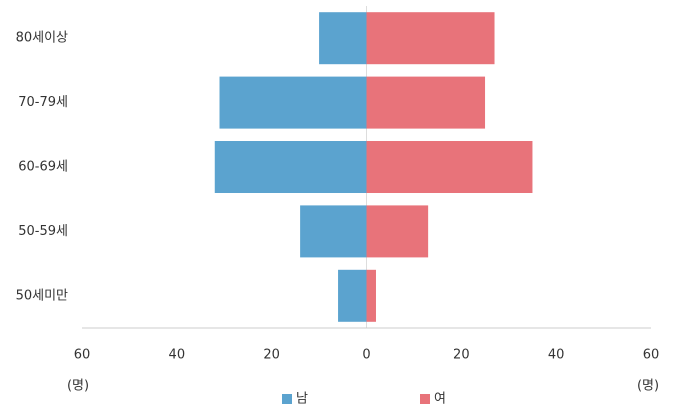  Describe the element at coordinates (366, 355) in the screenshot. I see `x-tick-label: 0` at that location.